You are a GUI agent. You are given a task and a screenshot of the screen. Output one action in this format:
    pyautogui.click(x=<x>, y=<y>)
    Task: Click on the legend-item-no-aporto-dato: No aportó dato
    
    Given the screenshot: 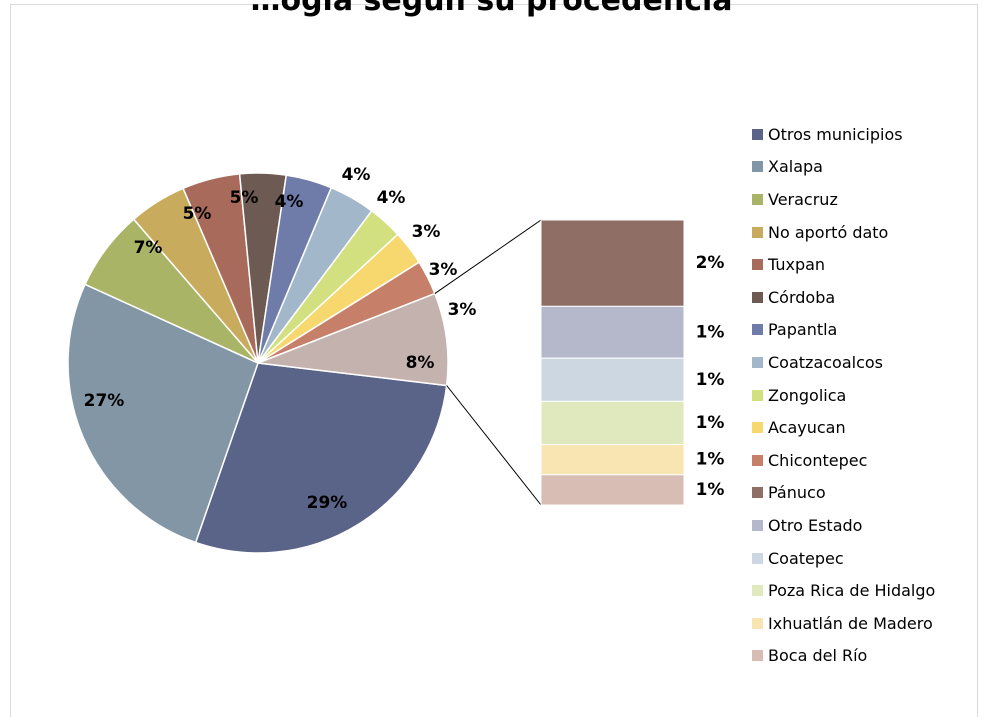 What is the action you would take?
    pyautogui.click(x=843, y=232)
    